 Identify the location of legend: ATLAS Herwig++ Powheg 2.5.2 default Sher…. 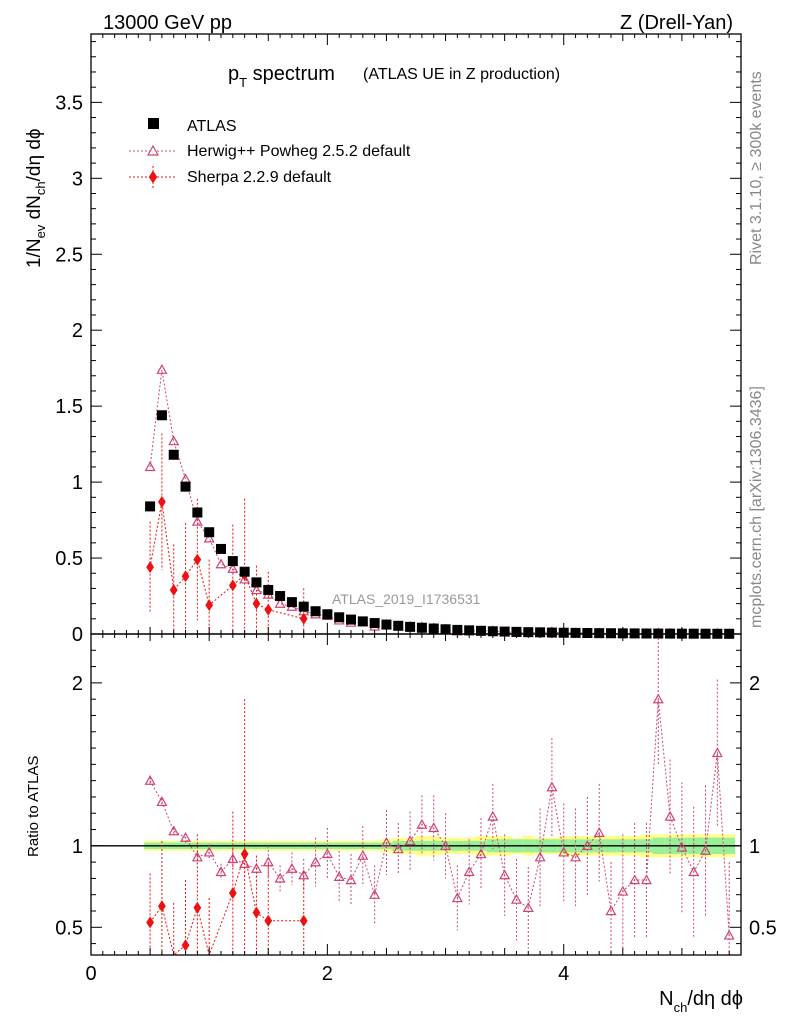
(270, 153).